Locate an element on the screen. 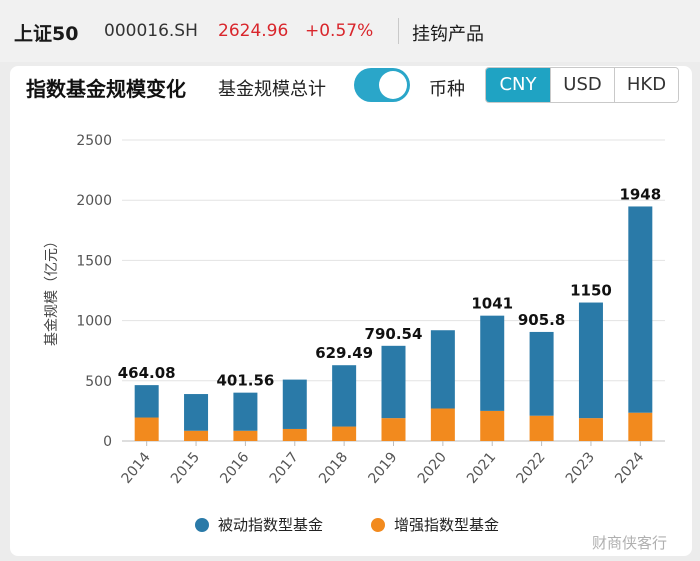 Image resolution: width=700 pixels, height=561 pixels. index-price: 2624.96 is located at coordinates (253, 31).